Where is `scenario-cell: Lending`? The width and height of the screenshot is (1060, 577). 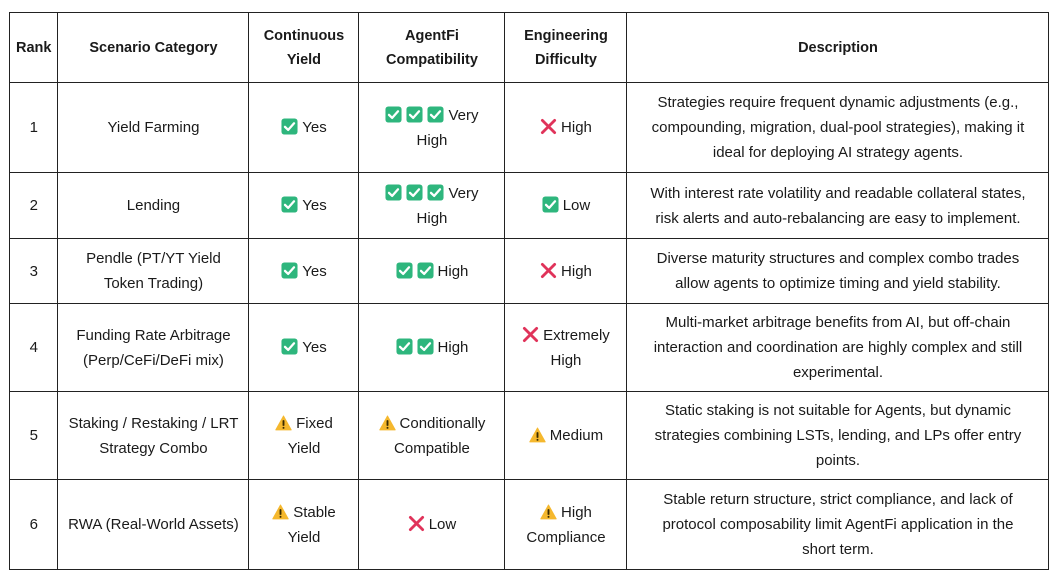
scenario-cell: Lending is located at coordinates (153, 205).